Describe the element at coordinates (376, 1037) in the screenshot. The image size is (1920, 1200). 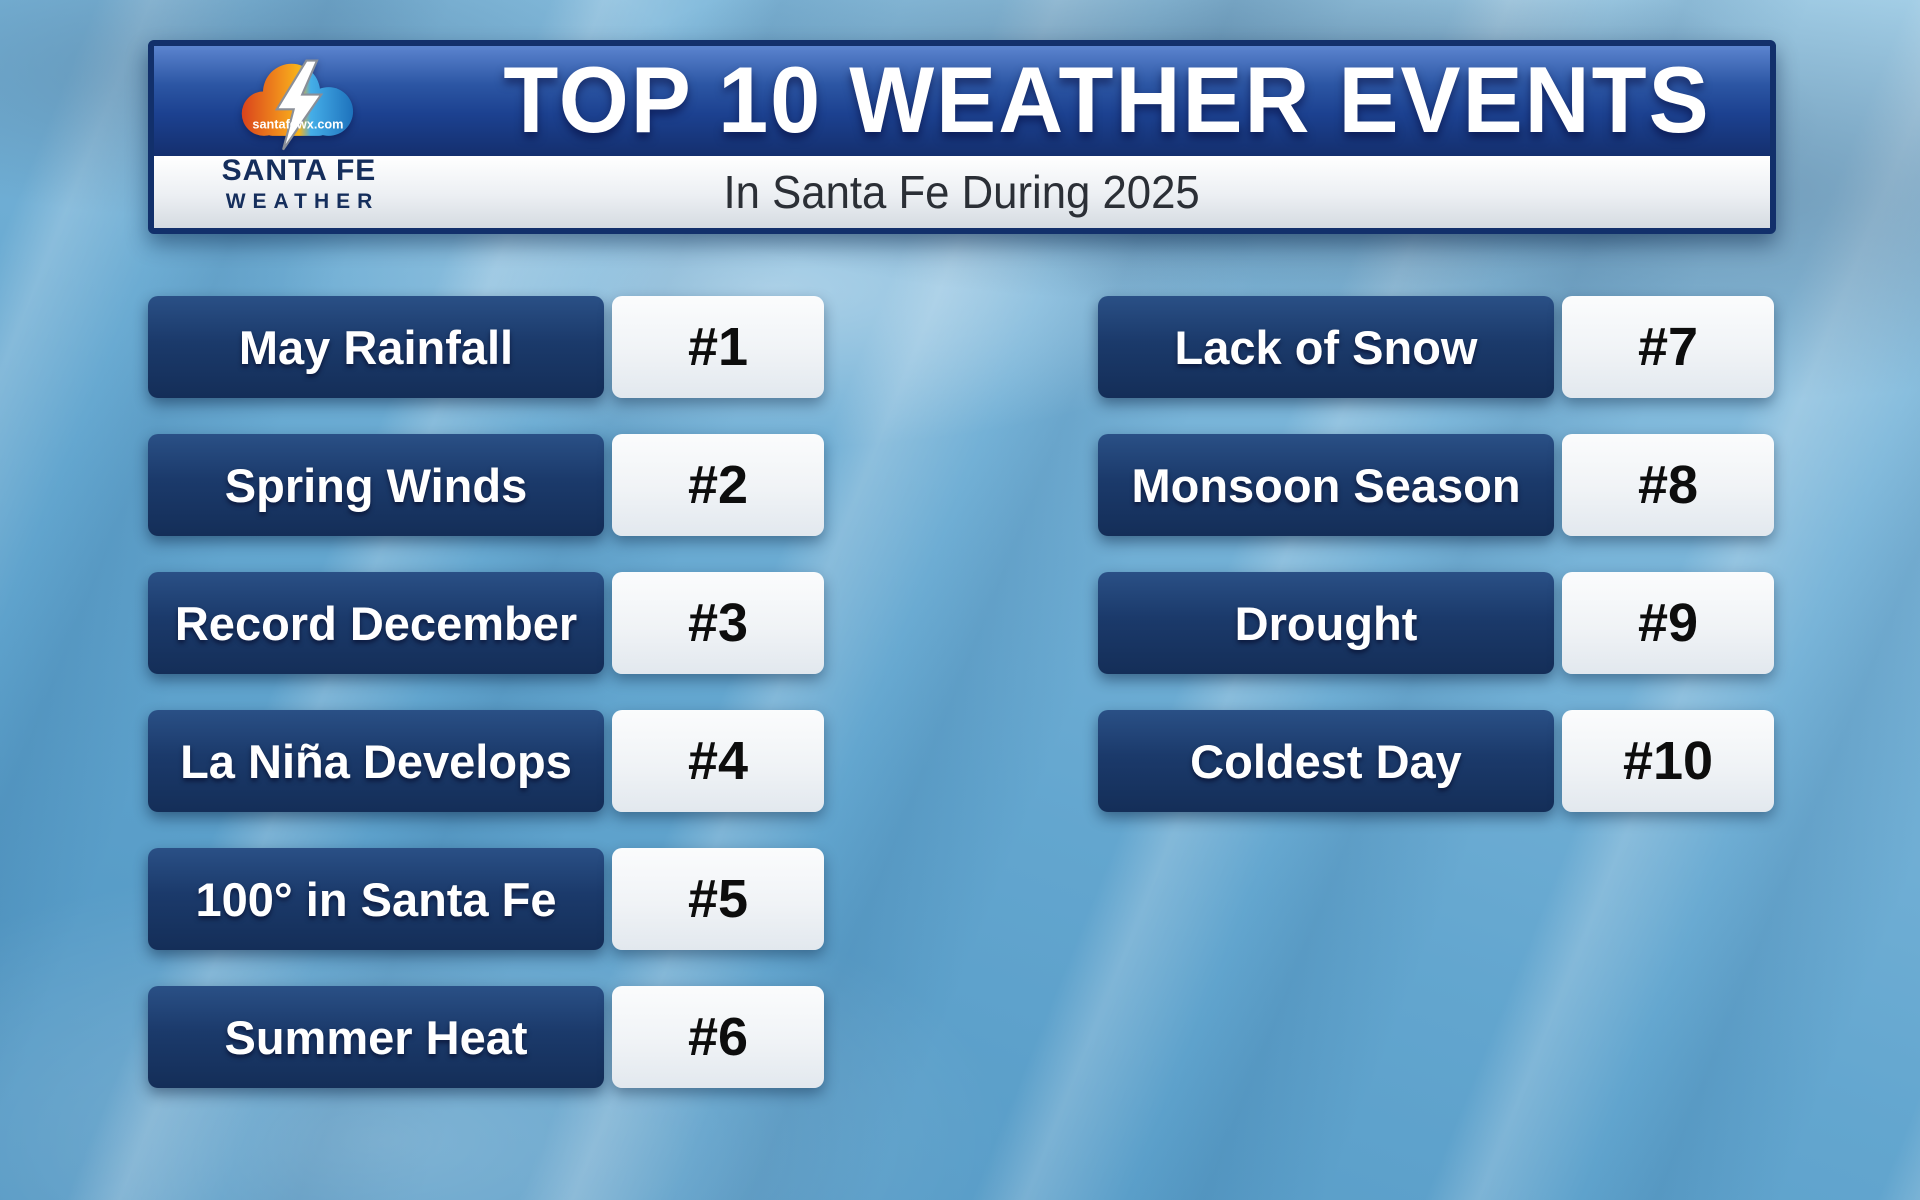
I see `event-label: Summer Heat` at that location.